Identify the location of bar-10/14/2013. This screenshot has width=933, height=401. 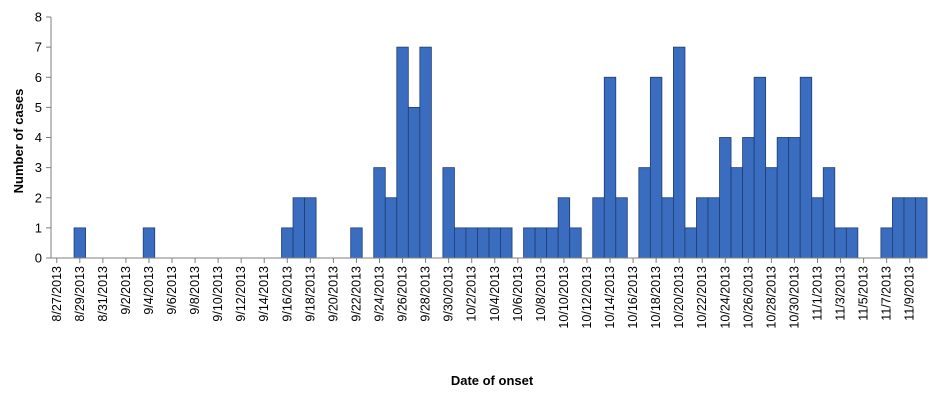
(610, 167).